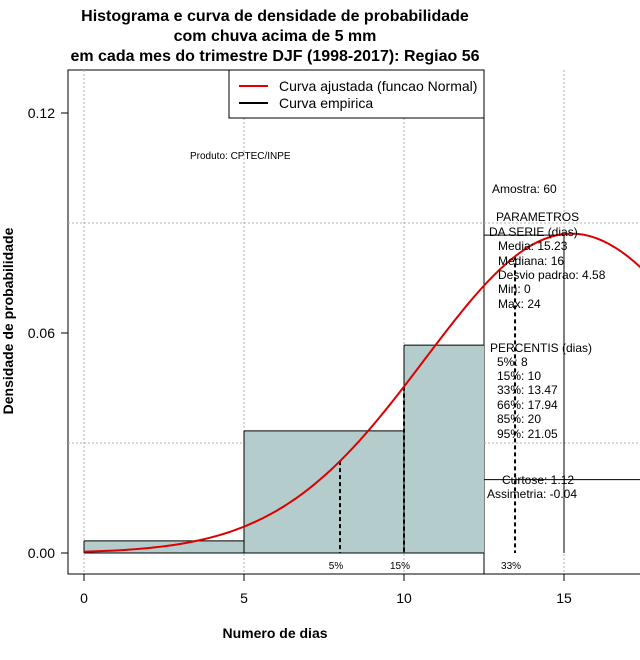 This screenshot has width=640, height=660. Describe the element at coordinates (326, 103) in the screenshot. I see `legend-empirical-label: Curva empirica` at that location.